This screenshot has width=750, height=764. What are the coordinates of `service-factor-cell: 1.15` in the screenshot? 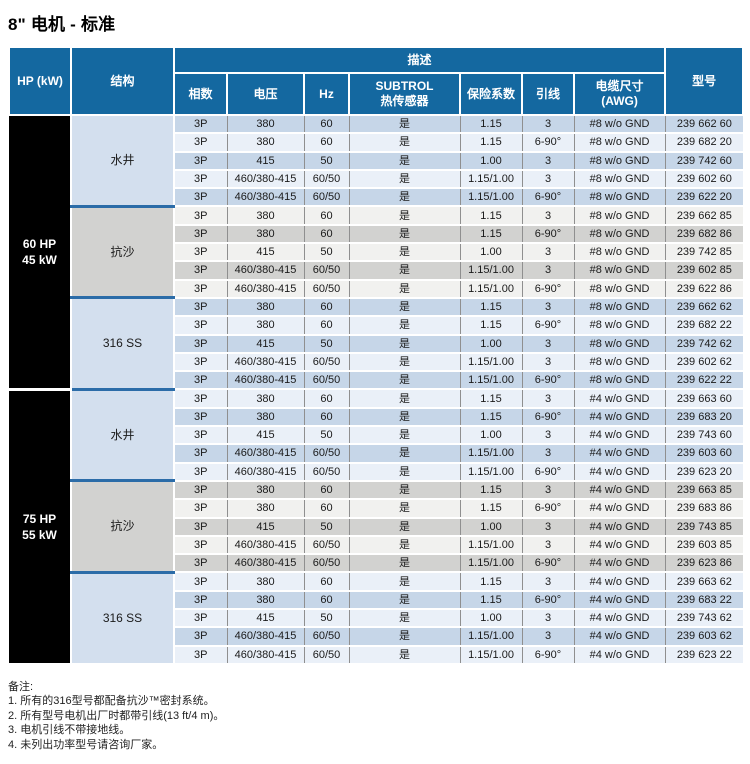 It's located at (490, 142).